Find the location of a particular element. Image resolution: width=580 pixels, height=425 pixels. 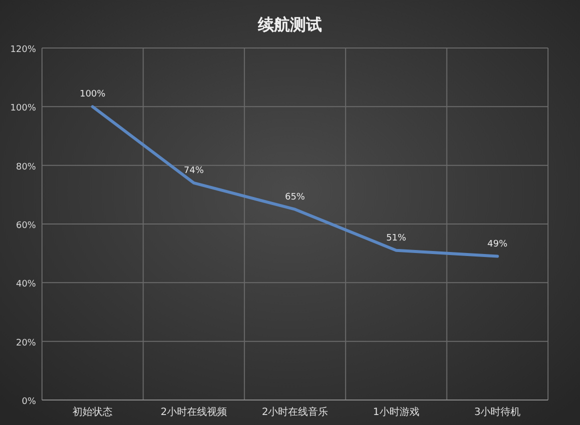

x-tick-label: 3小时待机 is located at coordinates (497, 412).